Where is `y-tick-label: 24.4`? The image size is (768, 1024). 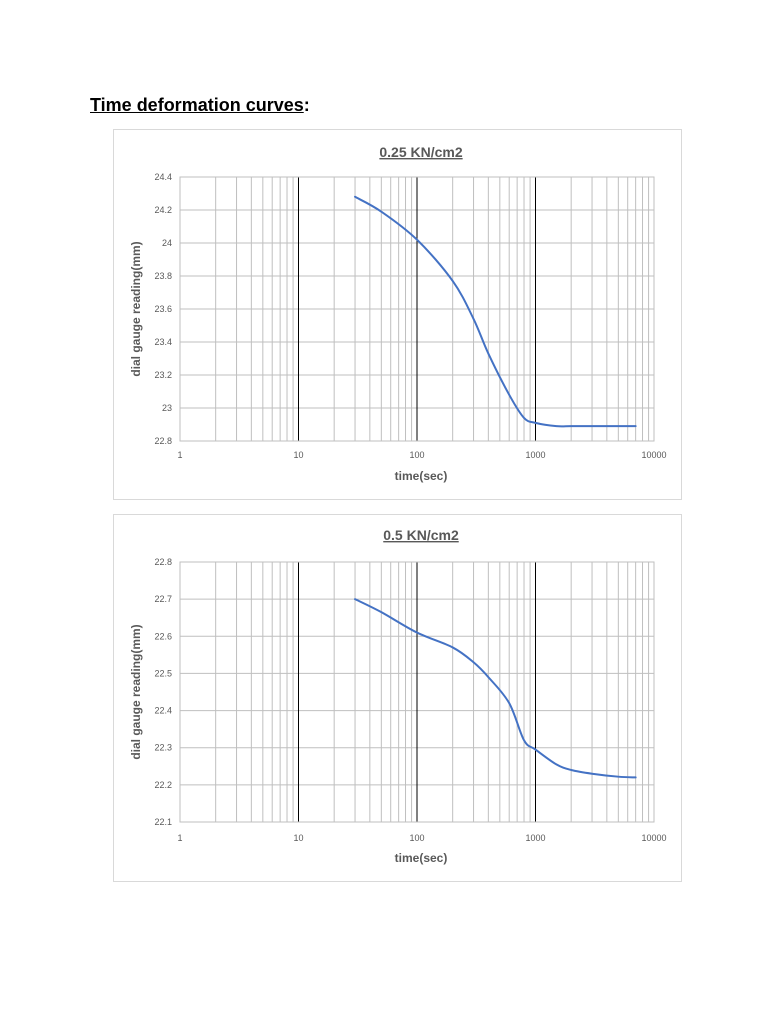 y-tick-label: 24.4 is located at coordinates (163, 177).